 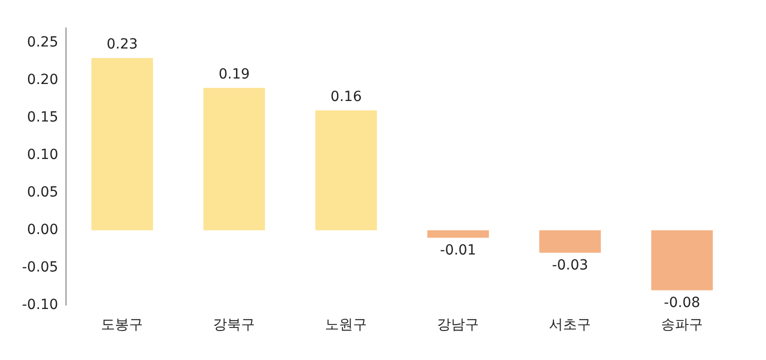 What do you see at coordinates (42, 155) in the screenshot?
I see `y-tick-label: 0.10` at bounding box center [42, 155].